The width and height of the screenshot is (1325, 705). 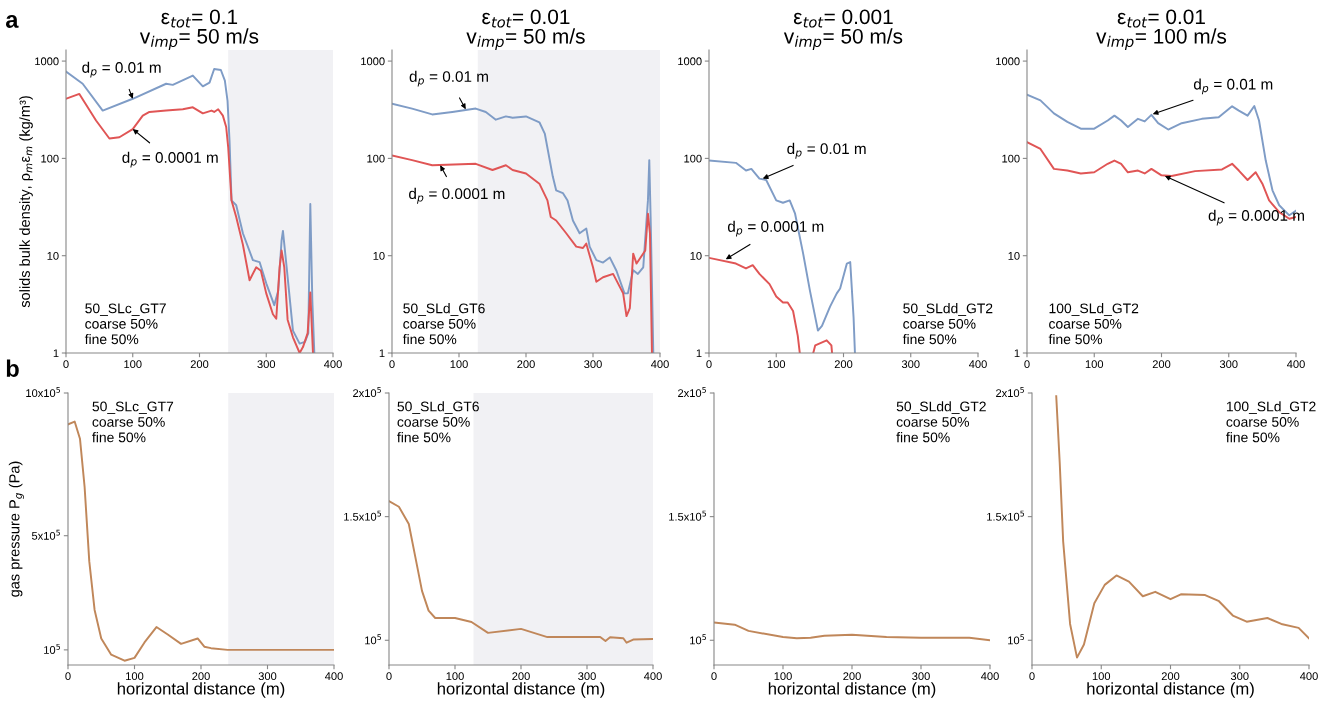 What do you see at coordinates (1161, 29) in the screenshot?
I see `chart-title: ε$_{tot}$= 0.01 v$_{imp}$= 100 m/s` at bounding box center [1161, 29].